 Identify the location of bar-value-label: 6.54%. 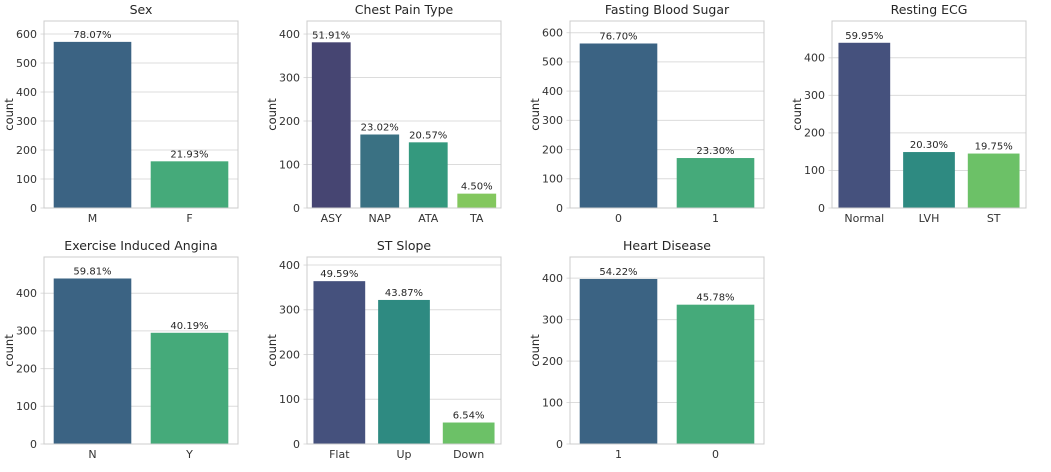
(469, 416).